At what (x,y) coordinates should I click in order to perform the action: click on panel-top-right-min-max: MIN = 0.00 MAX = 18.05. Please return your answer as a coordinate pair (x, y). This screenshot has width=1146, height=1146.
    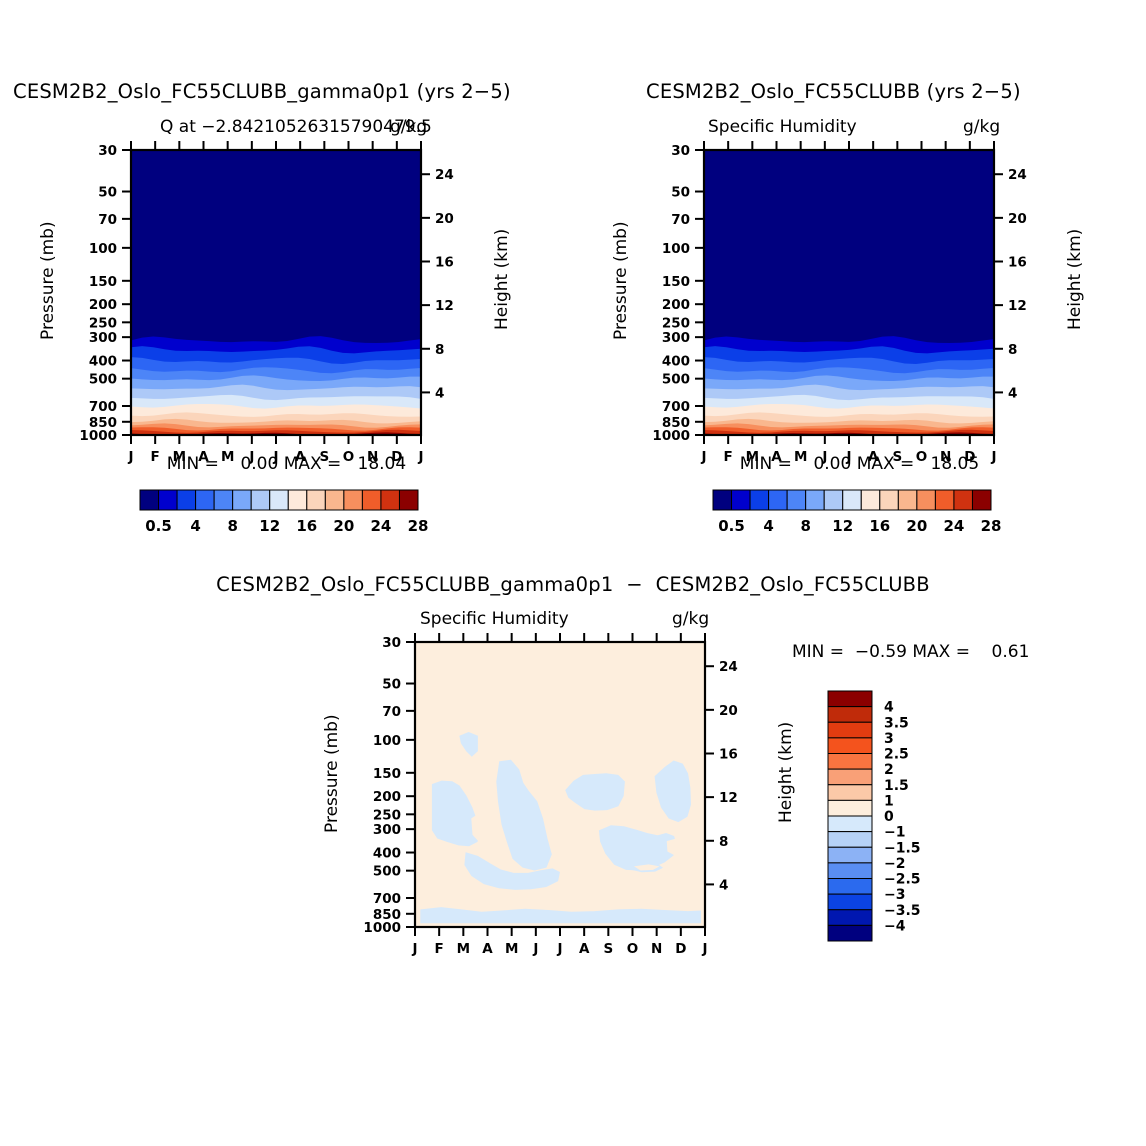
    Looking at the image, I should click on (859, 464).